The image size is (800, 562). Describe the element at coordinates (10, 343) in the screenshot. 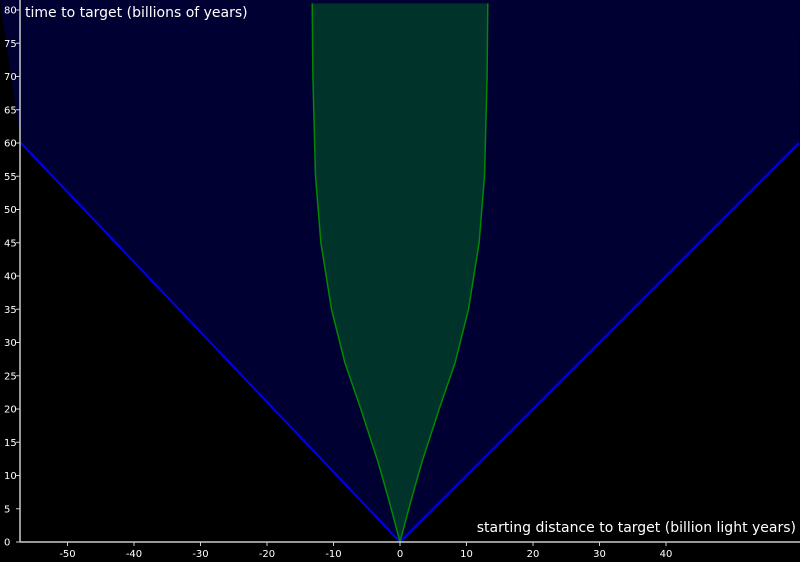

I see `y-tick-label: 30` at that location.